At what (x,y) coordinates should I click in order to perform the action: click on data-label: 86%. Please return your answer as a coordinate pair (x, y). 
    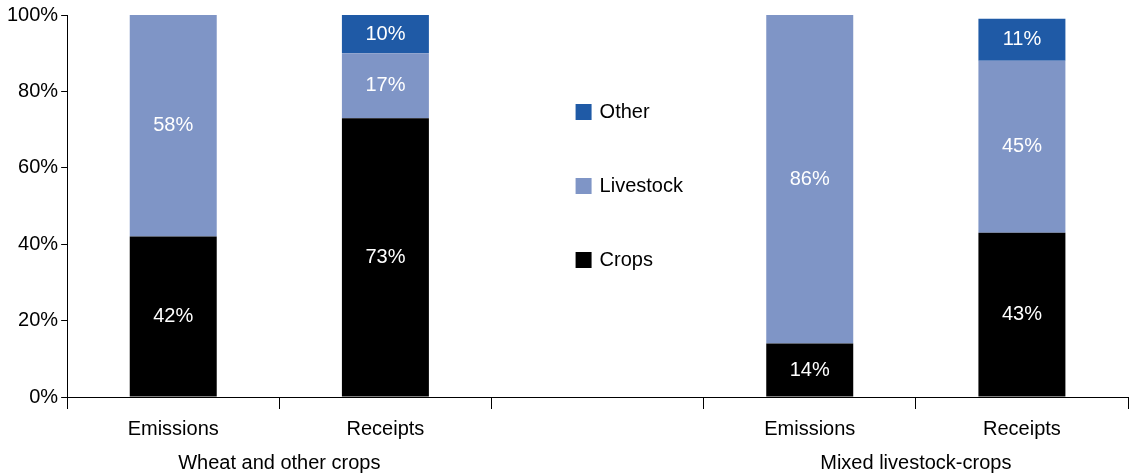
    Looking at the image, I should click on (809, 177).